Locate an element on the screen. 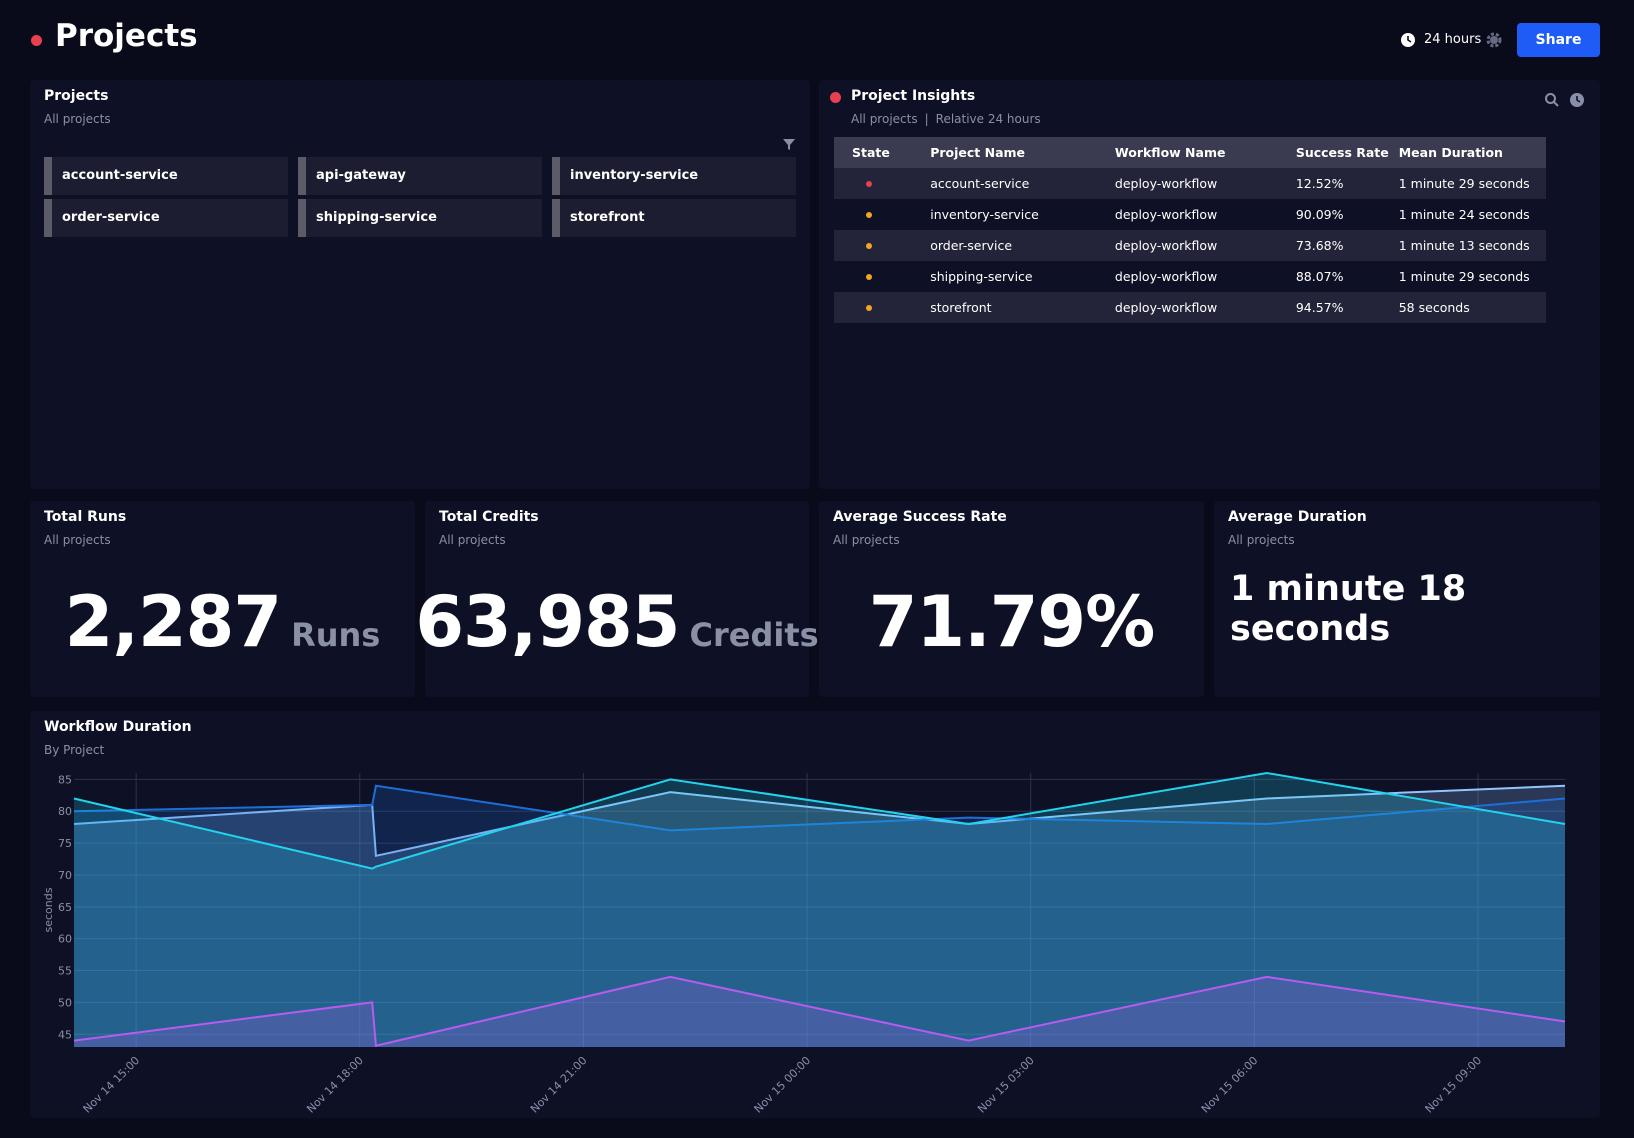  y-tick-label: 65 is located at coordinates (65, 907).